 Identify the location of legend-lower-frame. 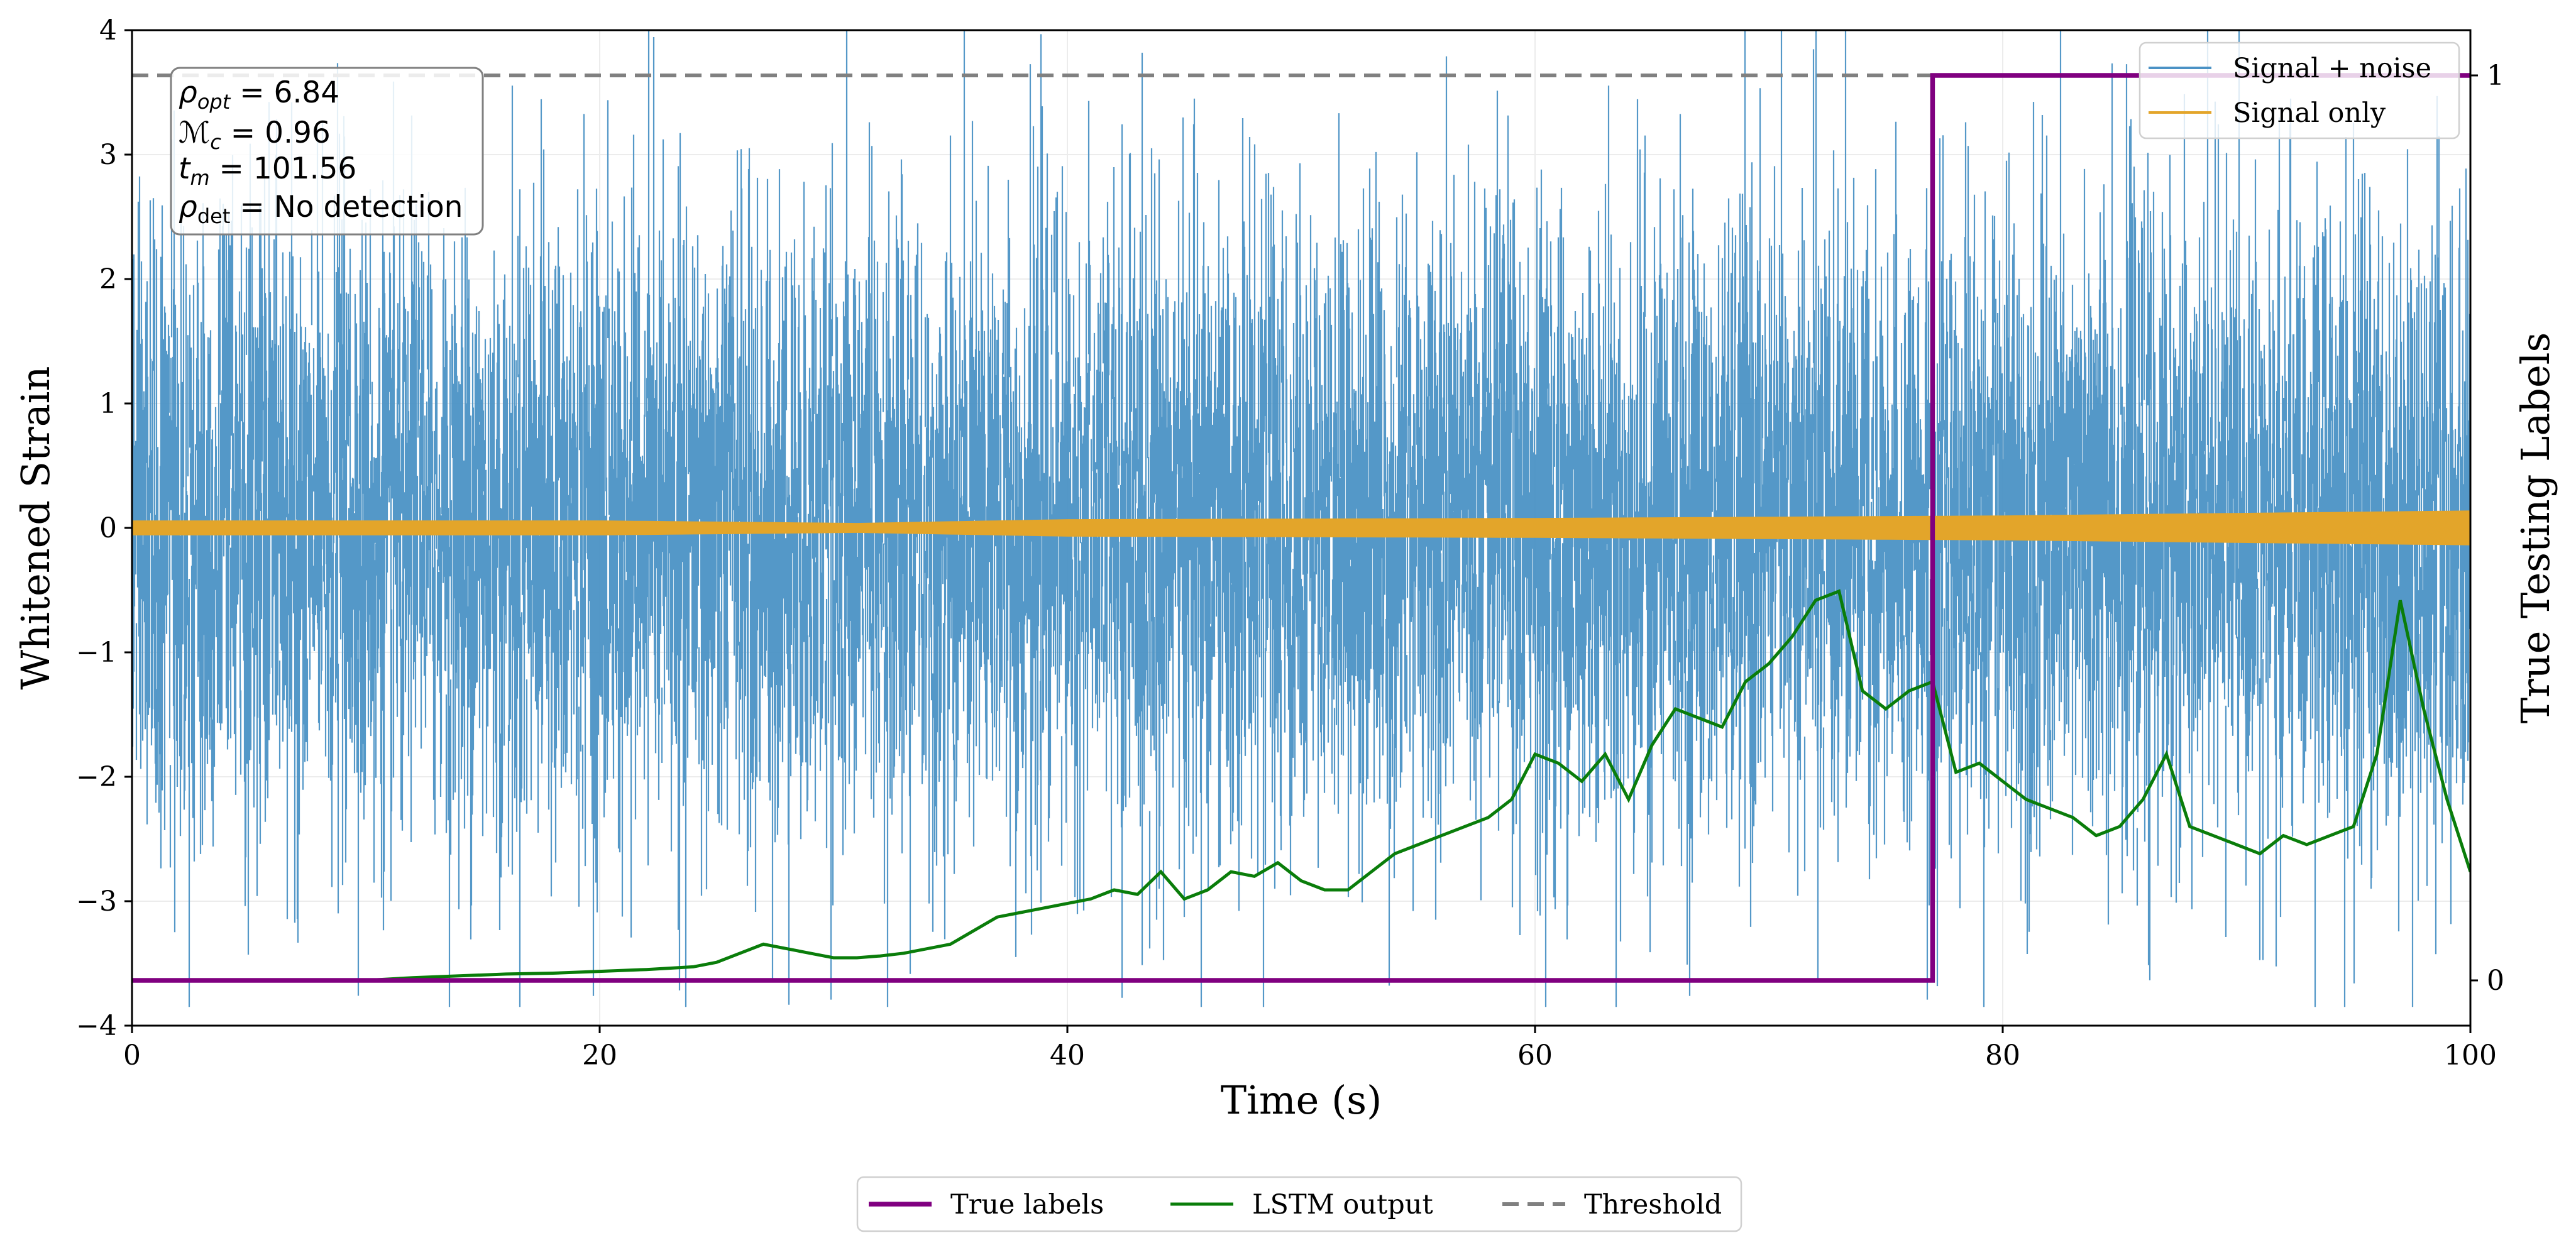
(1299, 1204).